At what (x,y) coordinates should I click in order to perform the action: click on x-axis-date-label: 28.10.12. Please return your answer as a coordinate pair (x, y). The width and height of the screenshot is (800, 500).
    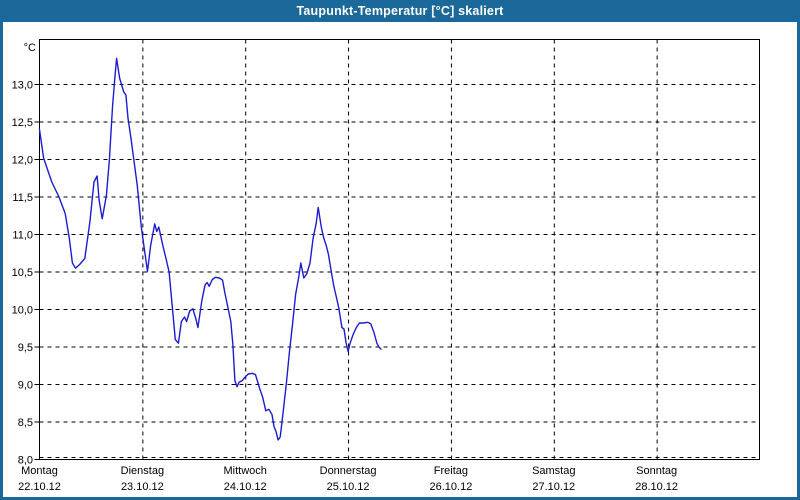
    Looking at the image, I should click on (656, 487).